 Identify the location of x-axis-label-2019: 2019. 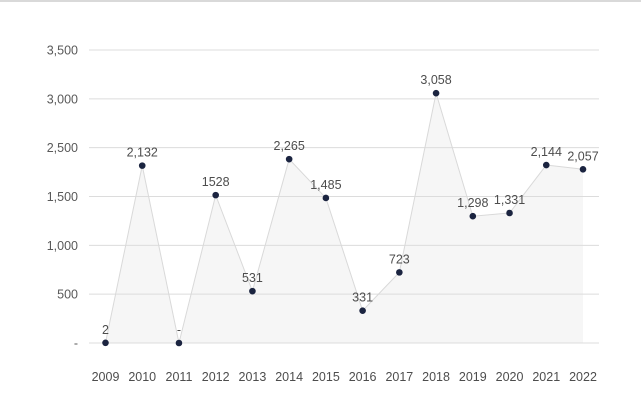
(473, 377).